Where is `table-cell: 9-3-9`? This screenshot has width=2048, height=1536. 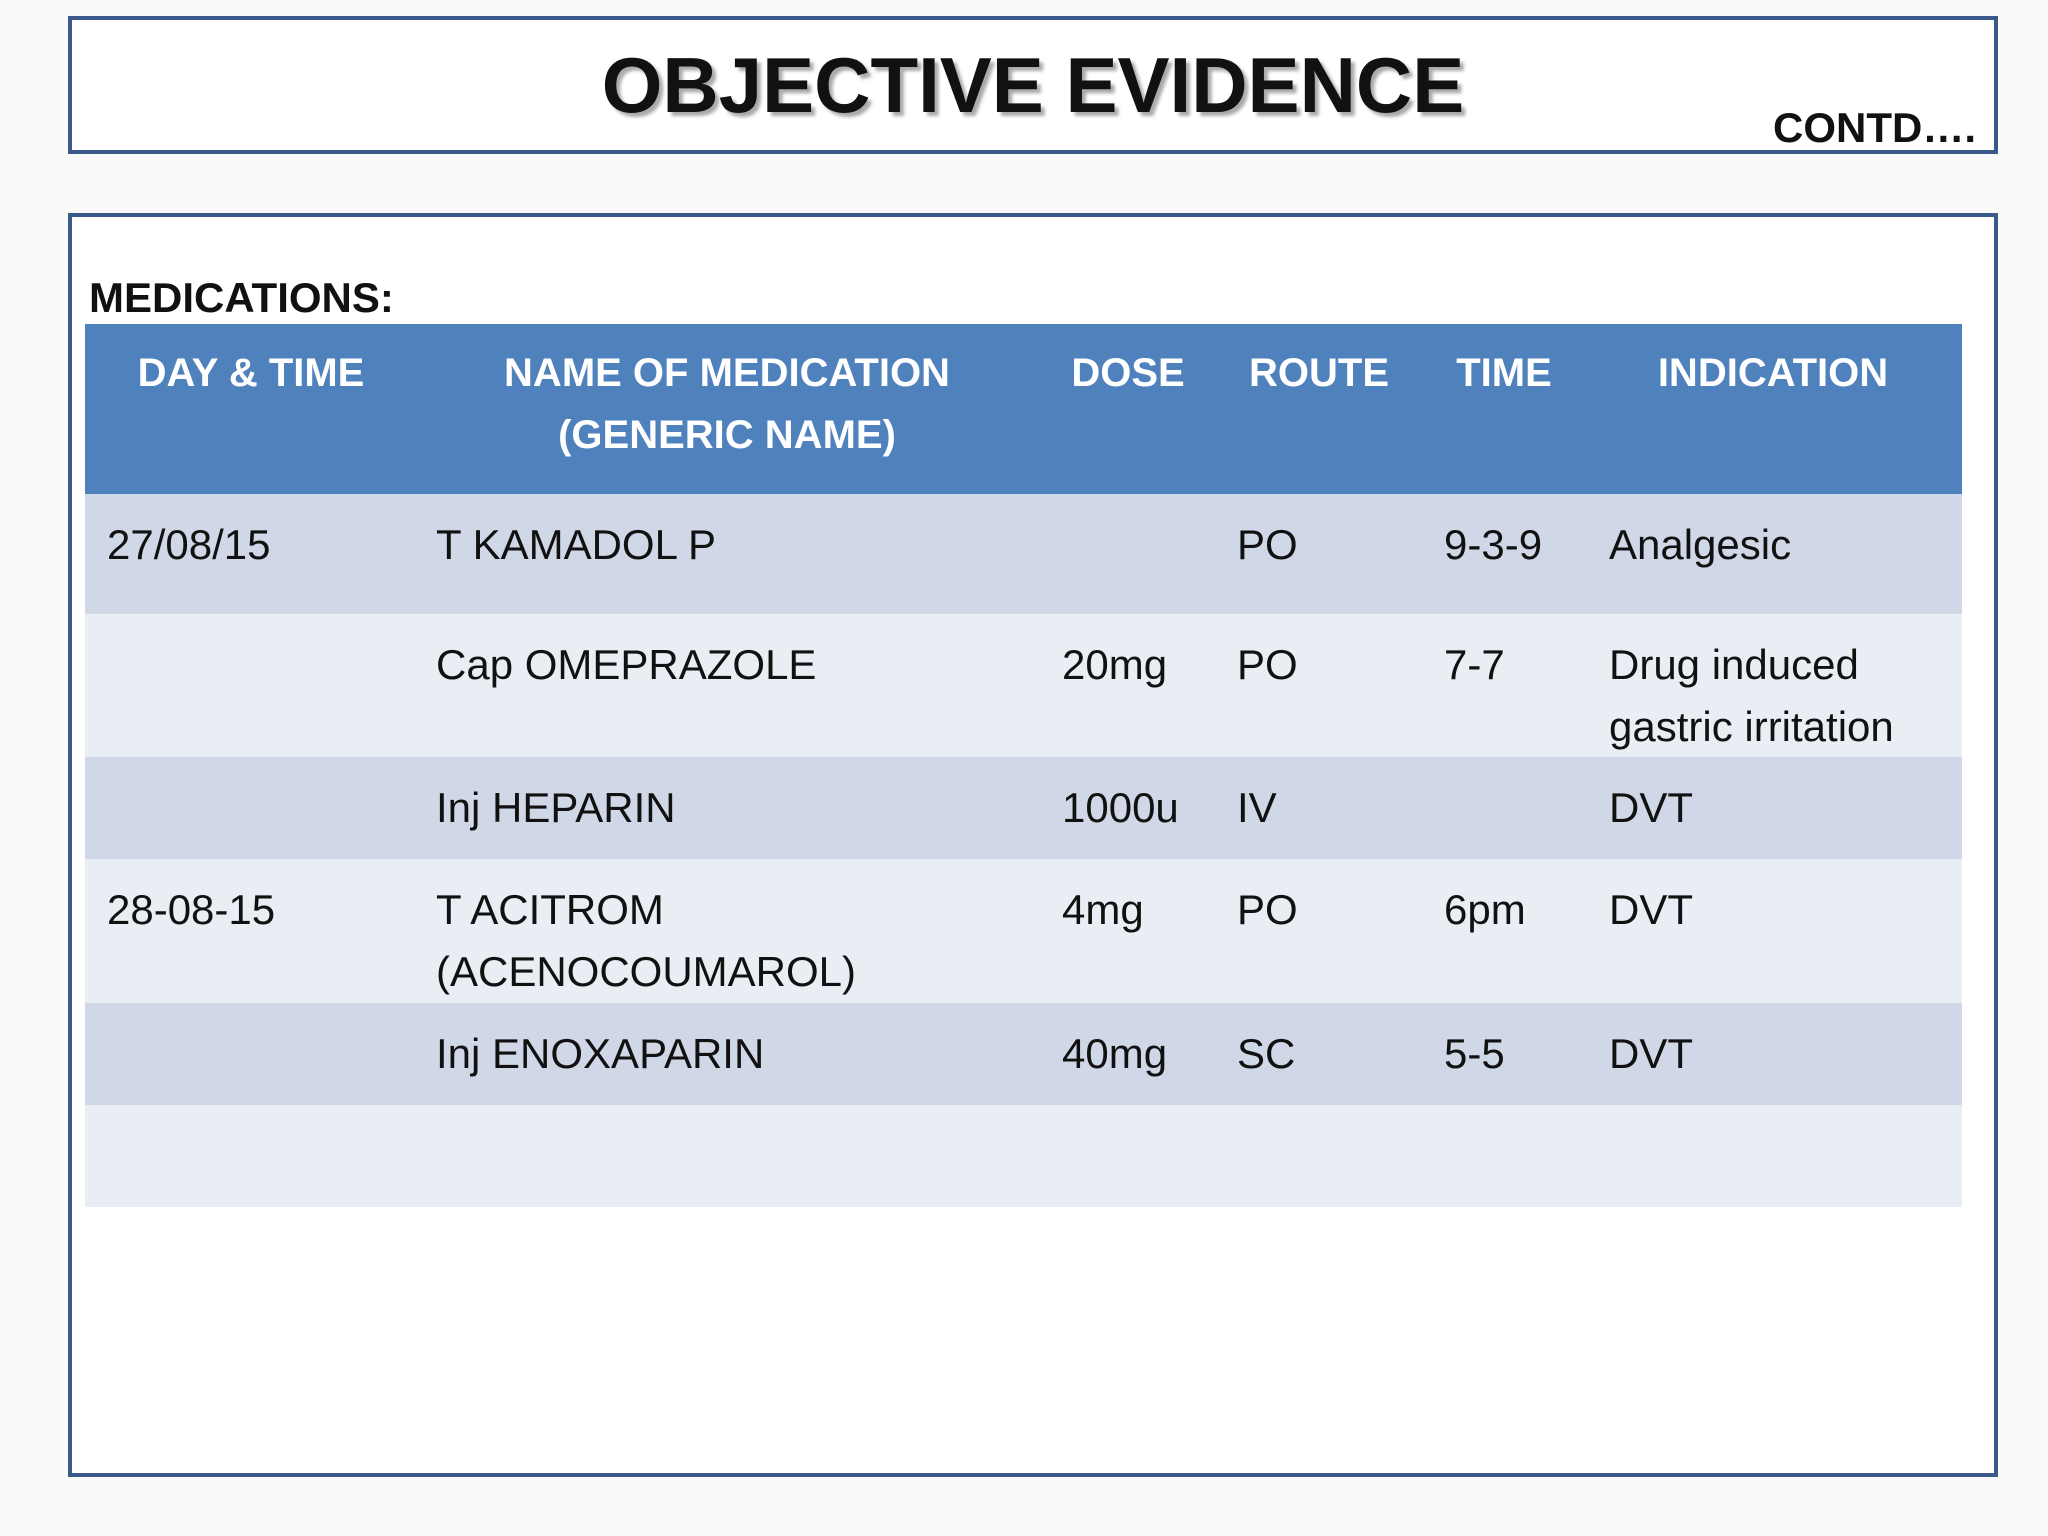
table-cell: 9-3-9 is located at coordinates (1493, 544).